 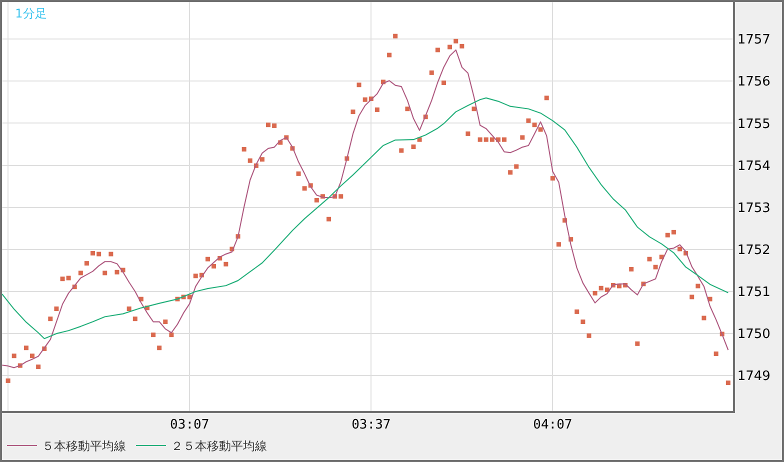 I want to click on y-tick-label: 1755, so click(x=753, y=124).